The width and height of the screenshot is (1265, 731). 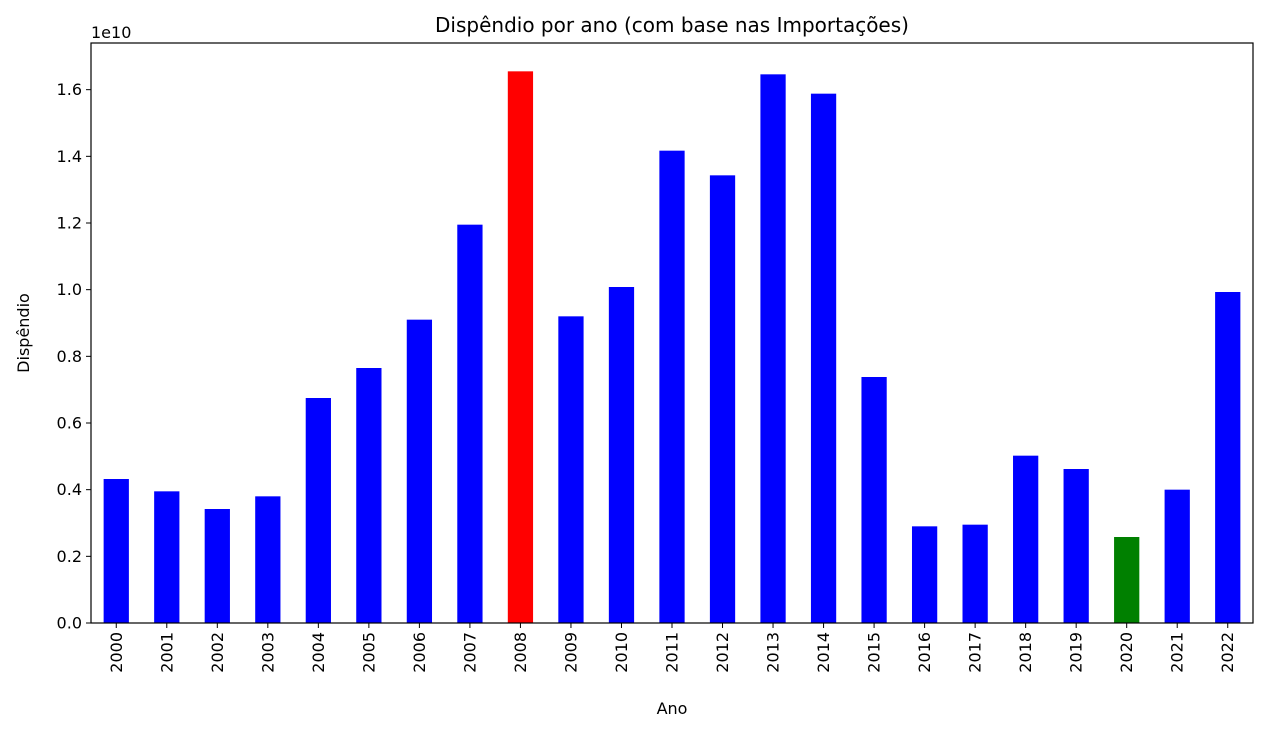 What do you see at coordinates (1026, 539) in the screenshot?
I see `bar-2018` at bounding box center [1026, 539].